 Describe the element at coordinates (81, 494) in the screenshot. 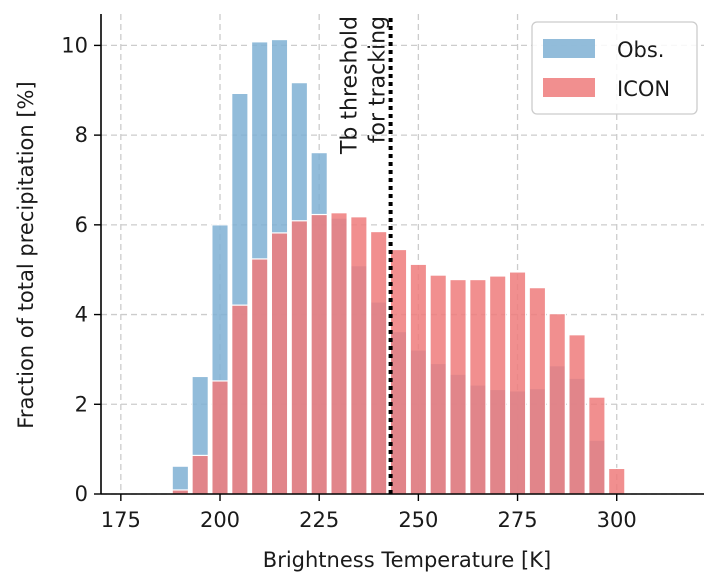

I see `y-tick-label: 0` at that location.